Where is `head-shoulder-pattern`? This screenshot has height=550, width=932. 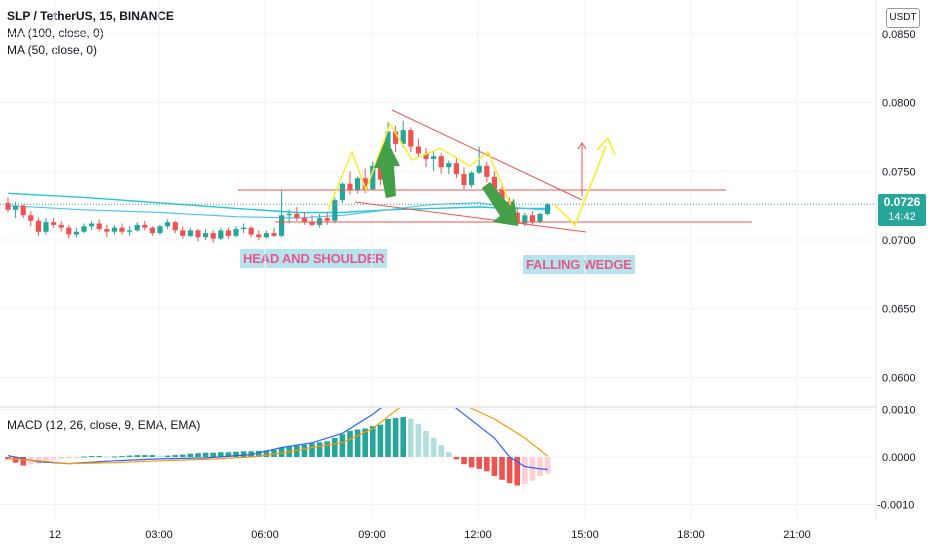
head-shoulder-pattern is located at coordinates (420, 166).